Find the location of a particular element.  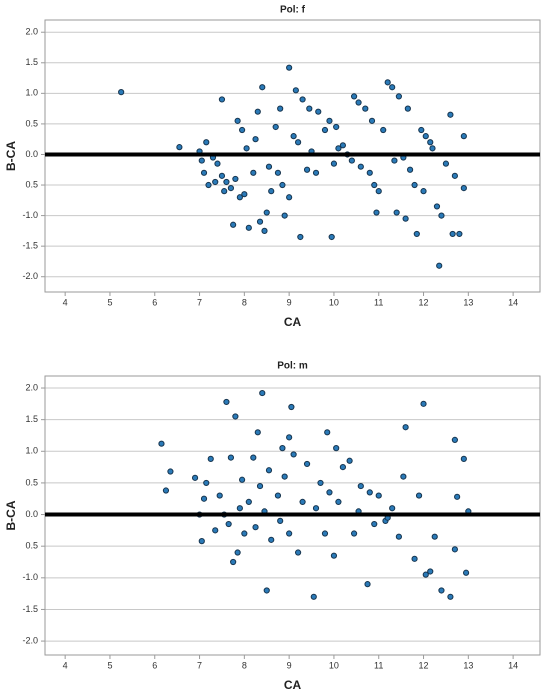

x-tick-label: 13 is located at coordinates (468, 665).